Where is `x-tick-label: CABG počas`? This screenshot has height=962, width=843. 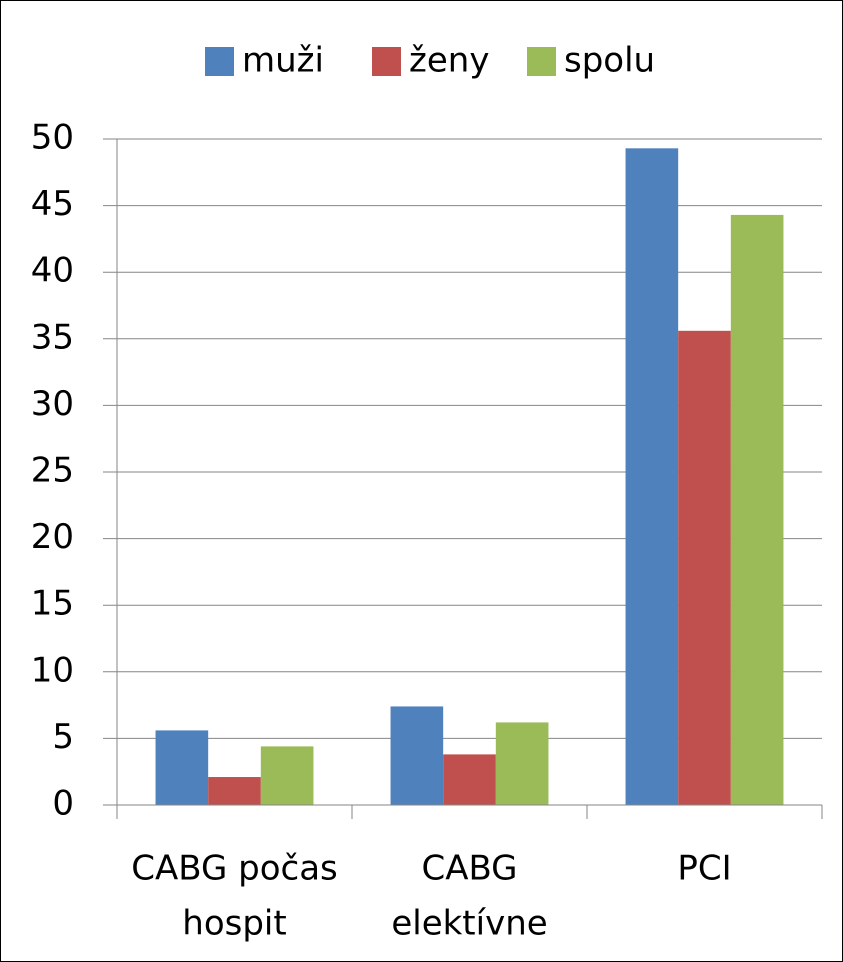
x-tick-label: CABG počas is located at coordinates (234, 869).